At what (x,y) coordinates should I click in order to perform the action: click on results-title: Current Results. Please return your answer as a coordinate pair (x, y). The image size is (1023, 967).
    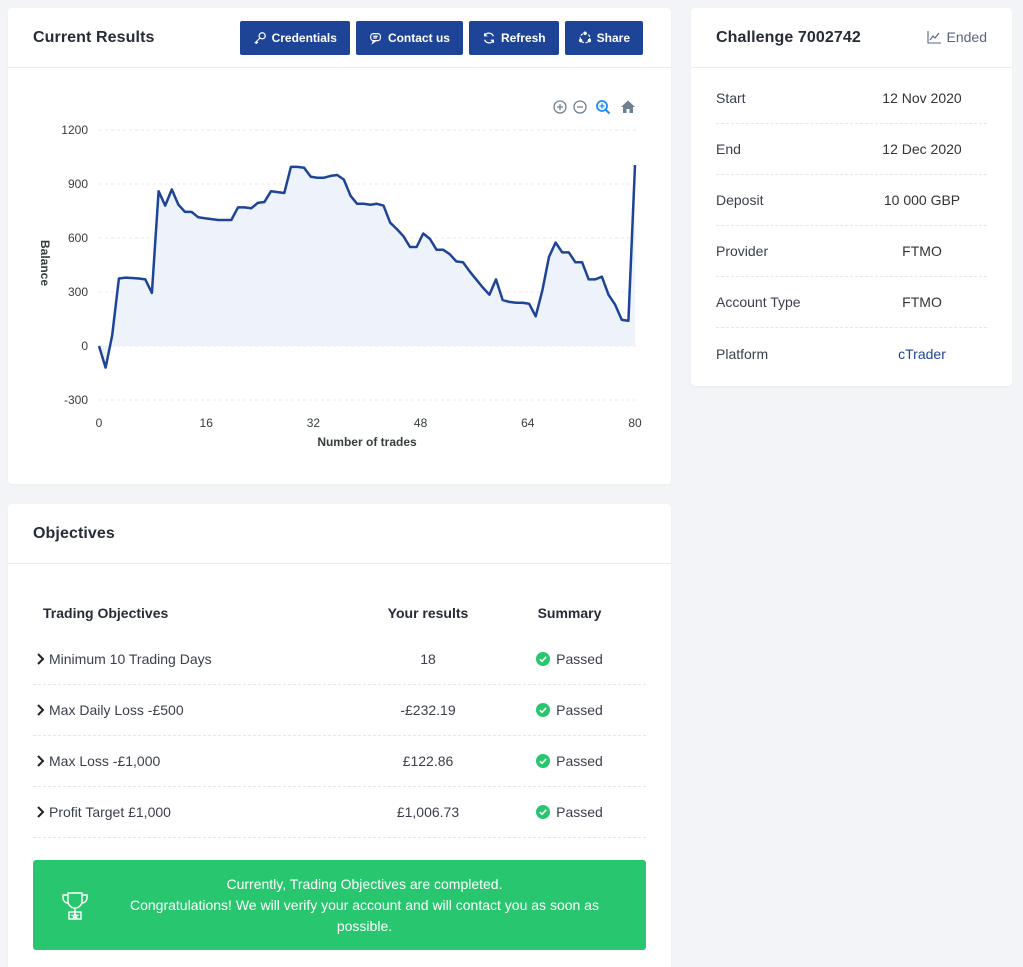
    Looking at the image, I should click on (94, 37).